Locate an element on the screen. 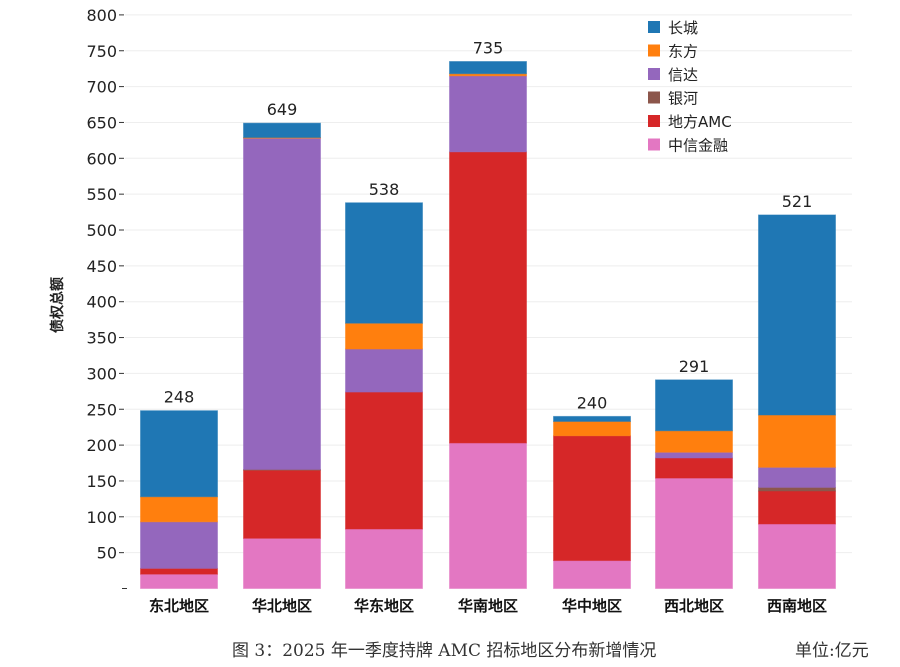 The height and width of the screenshot is (667, 900). legend-label: 地方AMC is located at coordinates (700, 122).